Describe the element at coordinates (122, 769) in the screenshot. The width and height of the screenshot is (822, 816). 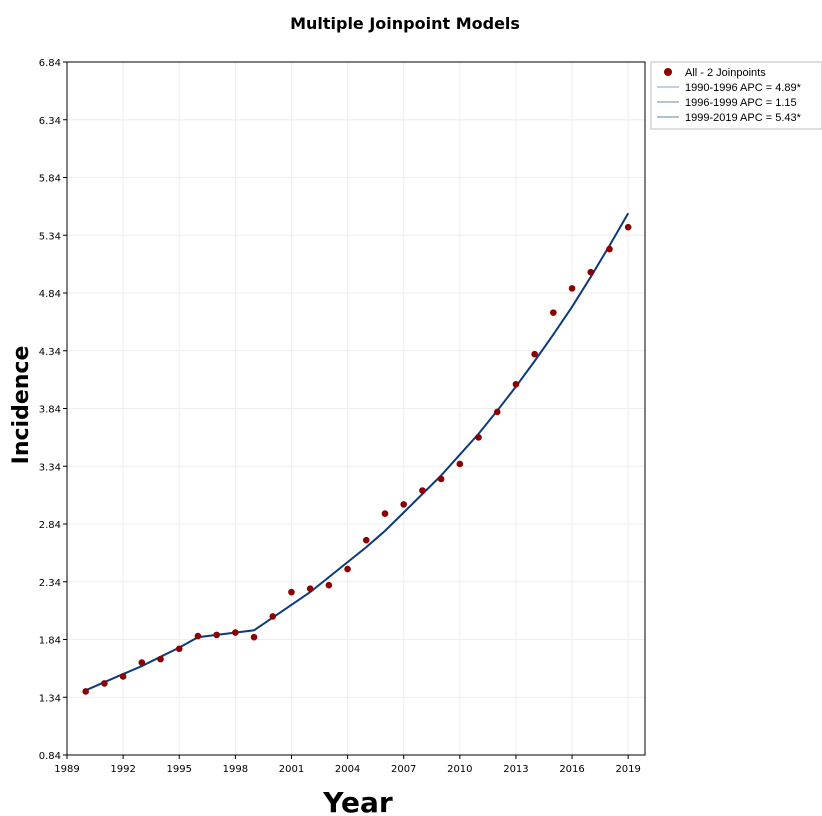
I see `x-tick-label: 1992` at that location.